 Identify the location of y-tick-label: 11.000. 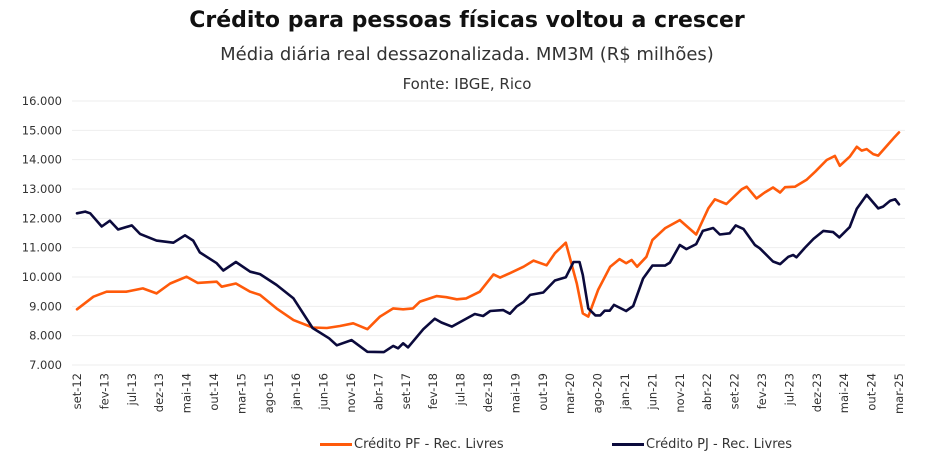
(42, 248).